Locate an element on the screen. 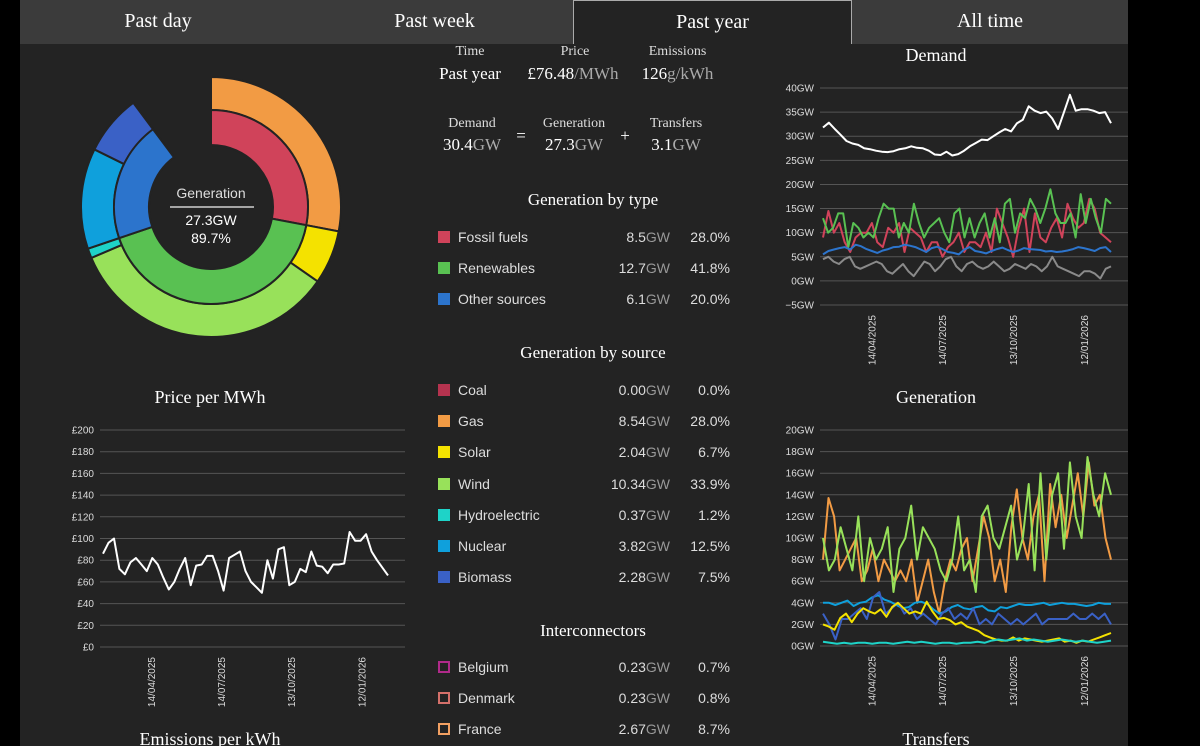 This screenshot has height=746, width=1200. legend-row-solar: Solar 2.04GW 6.7% is located at coordinates (588, 454).